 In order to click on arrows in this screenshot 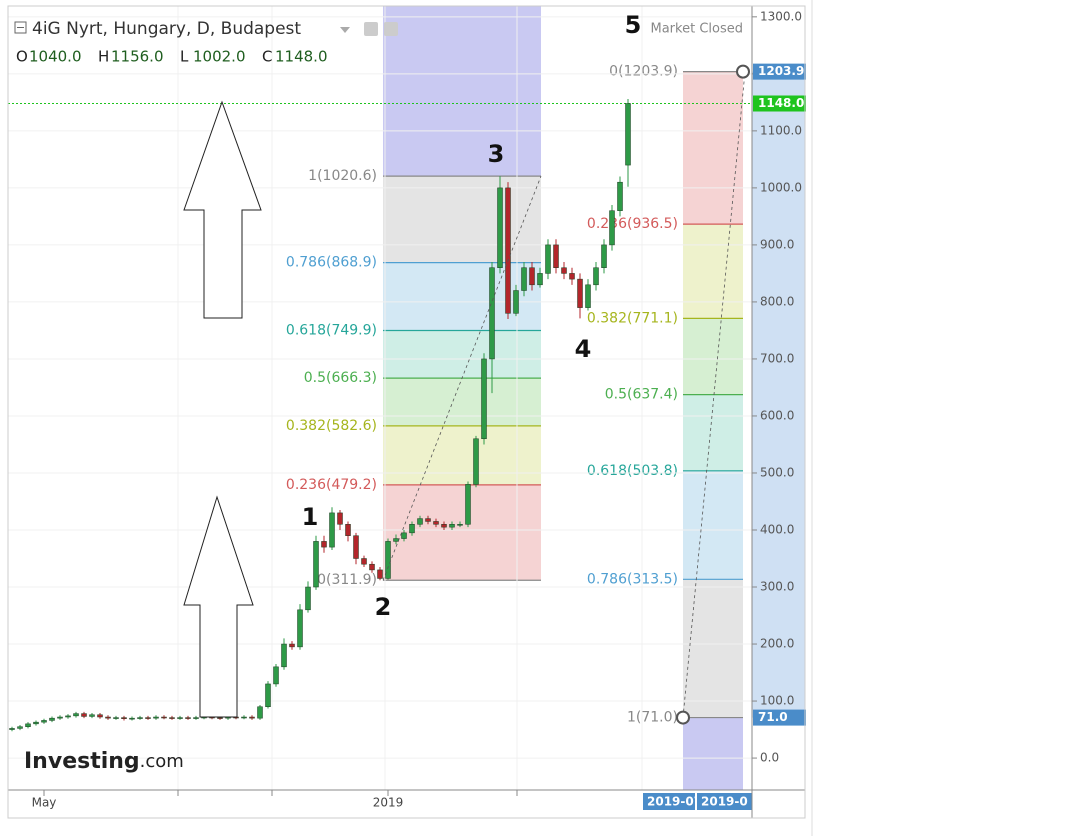, I will do `click(222, 409)`.